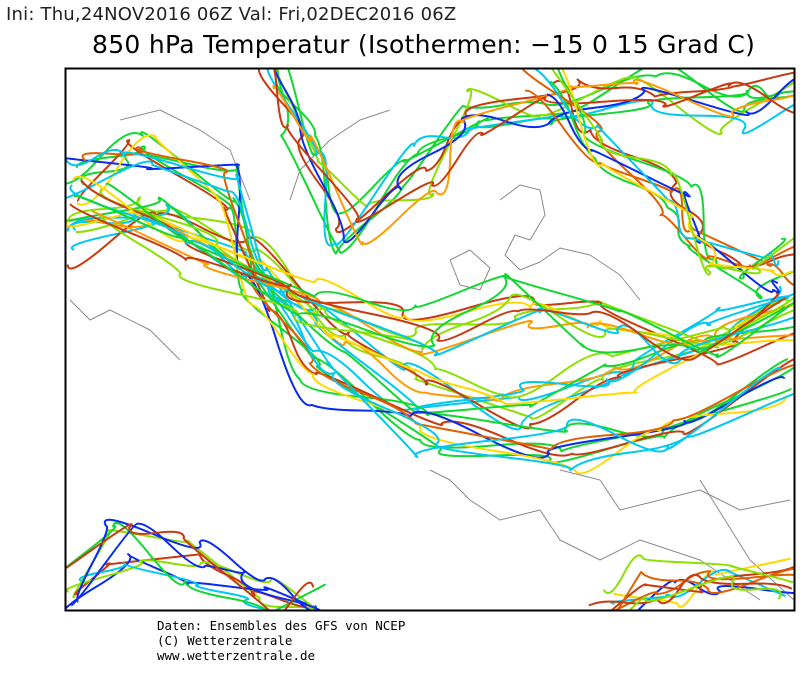  What do you see at coordinates (281, 625) in the screenshot?
I see `credit-source: Daten: Ensembles des GFS von NCEP` at bounding box center [281, 625].